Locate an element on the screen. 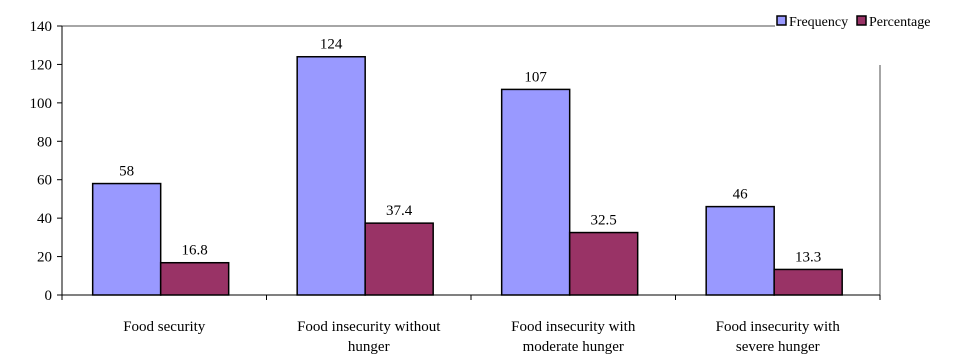 This screenshot has height=354, width=958. x-category-label-line: severe hunger is located at coordinates (778, 346).